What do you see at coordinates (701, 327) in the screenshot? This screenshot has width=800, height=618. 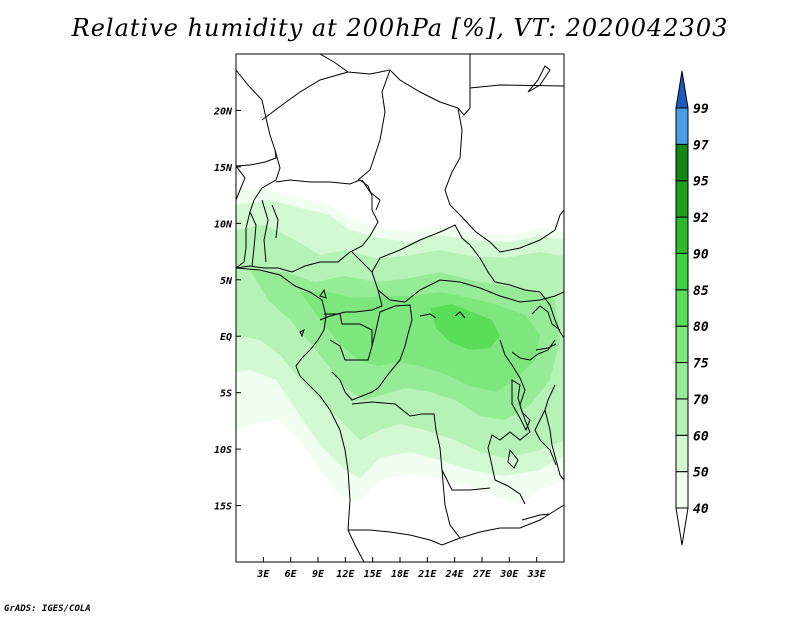 I see `colorbar-level-label: 80` at bounding box center [701, 327].